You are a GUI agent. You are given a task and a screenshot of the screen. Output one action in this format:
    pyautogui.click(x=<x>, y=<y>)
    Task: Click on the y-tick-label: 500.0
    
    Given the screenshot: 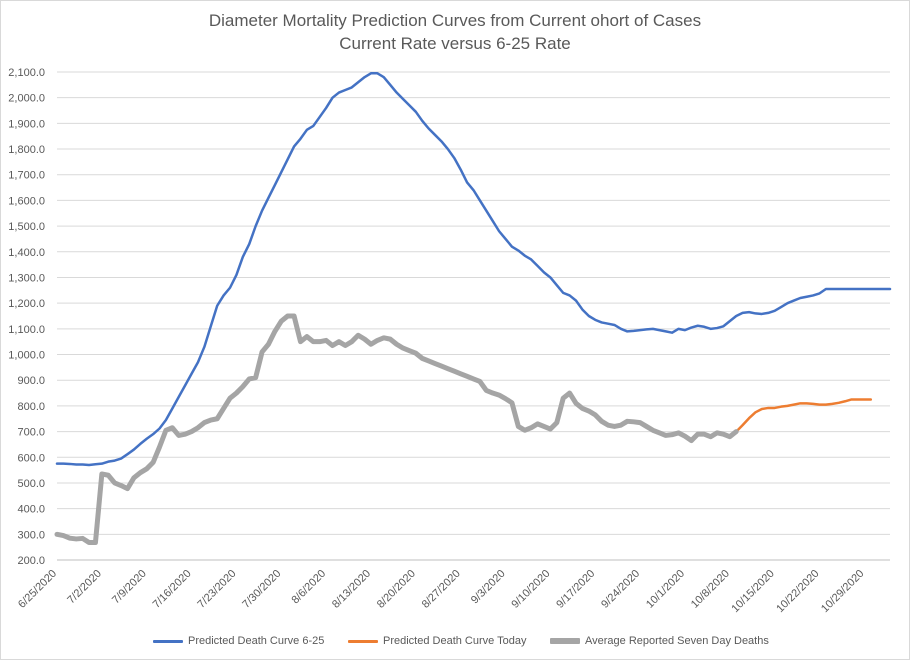 What is the action you would take?
    pyautogui.click(x=31, y=484)
    